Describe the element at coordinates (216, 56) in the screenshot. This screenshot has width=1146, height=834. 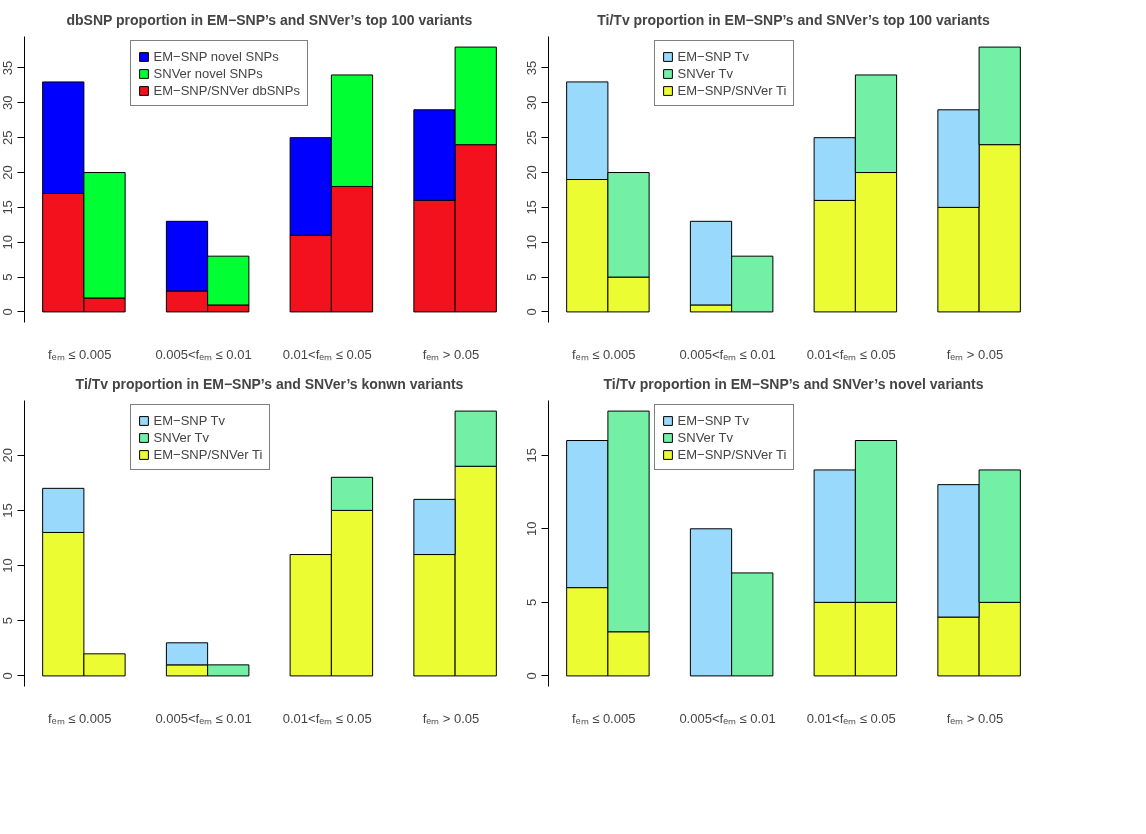
I see `legend-label: EM−SNP novel SNPs` at that location.